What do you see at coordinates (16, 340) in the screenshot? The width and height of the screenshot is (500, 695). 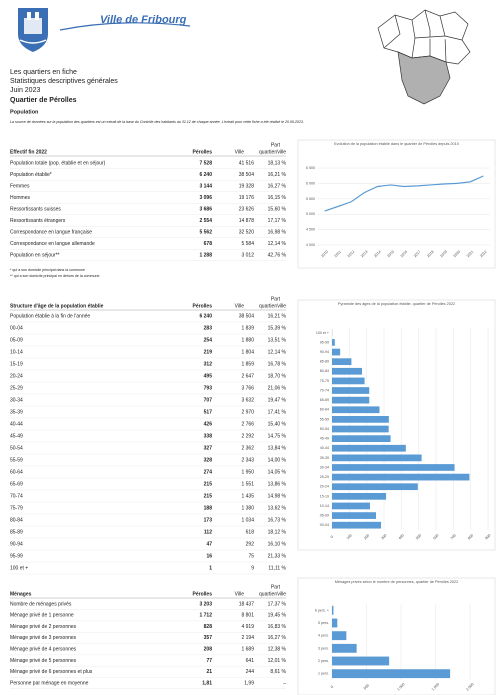 I see `row-label: 05-09` at bounding box center [16, 340].